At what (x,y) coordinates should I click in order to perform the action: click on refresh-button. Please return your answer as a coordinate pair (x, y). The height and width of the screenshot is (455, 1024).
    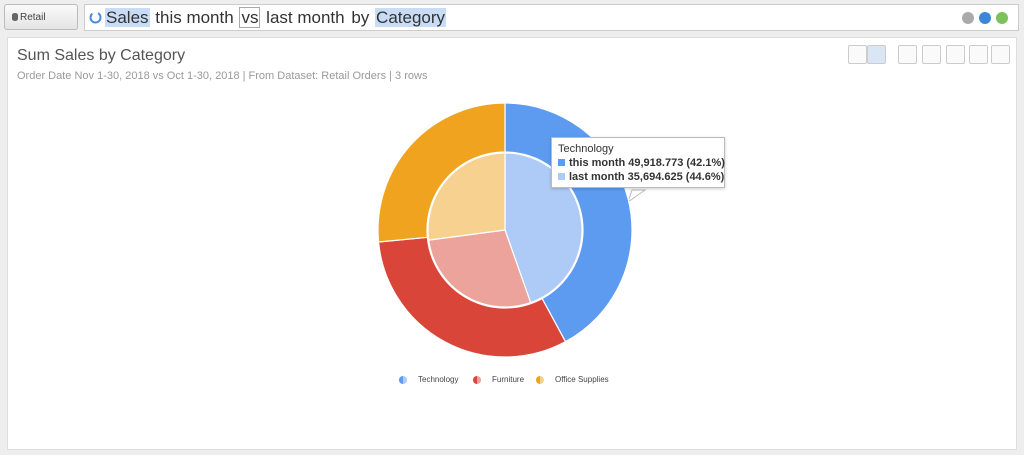
    Looking at the image, I should click on (985, 18).